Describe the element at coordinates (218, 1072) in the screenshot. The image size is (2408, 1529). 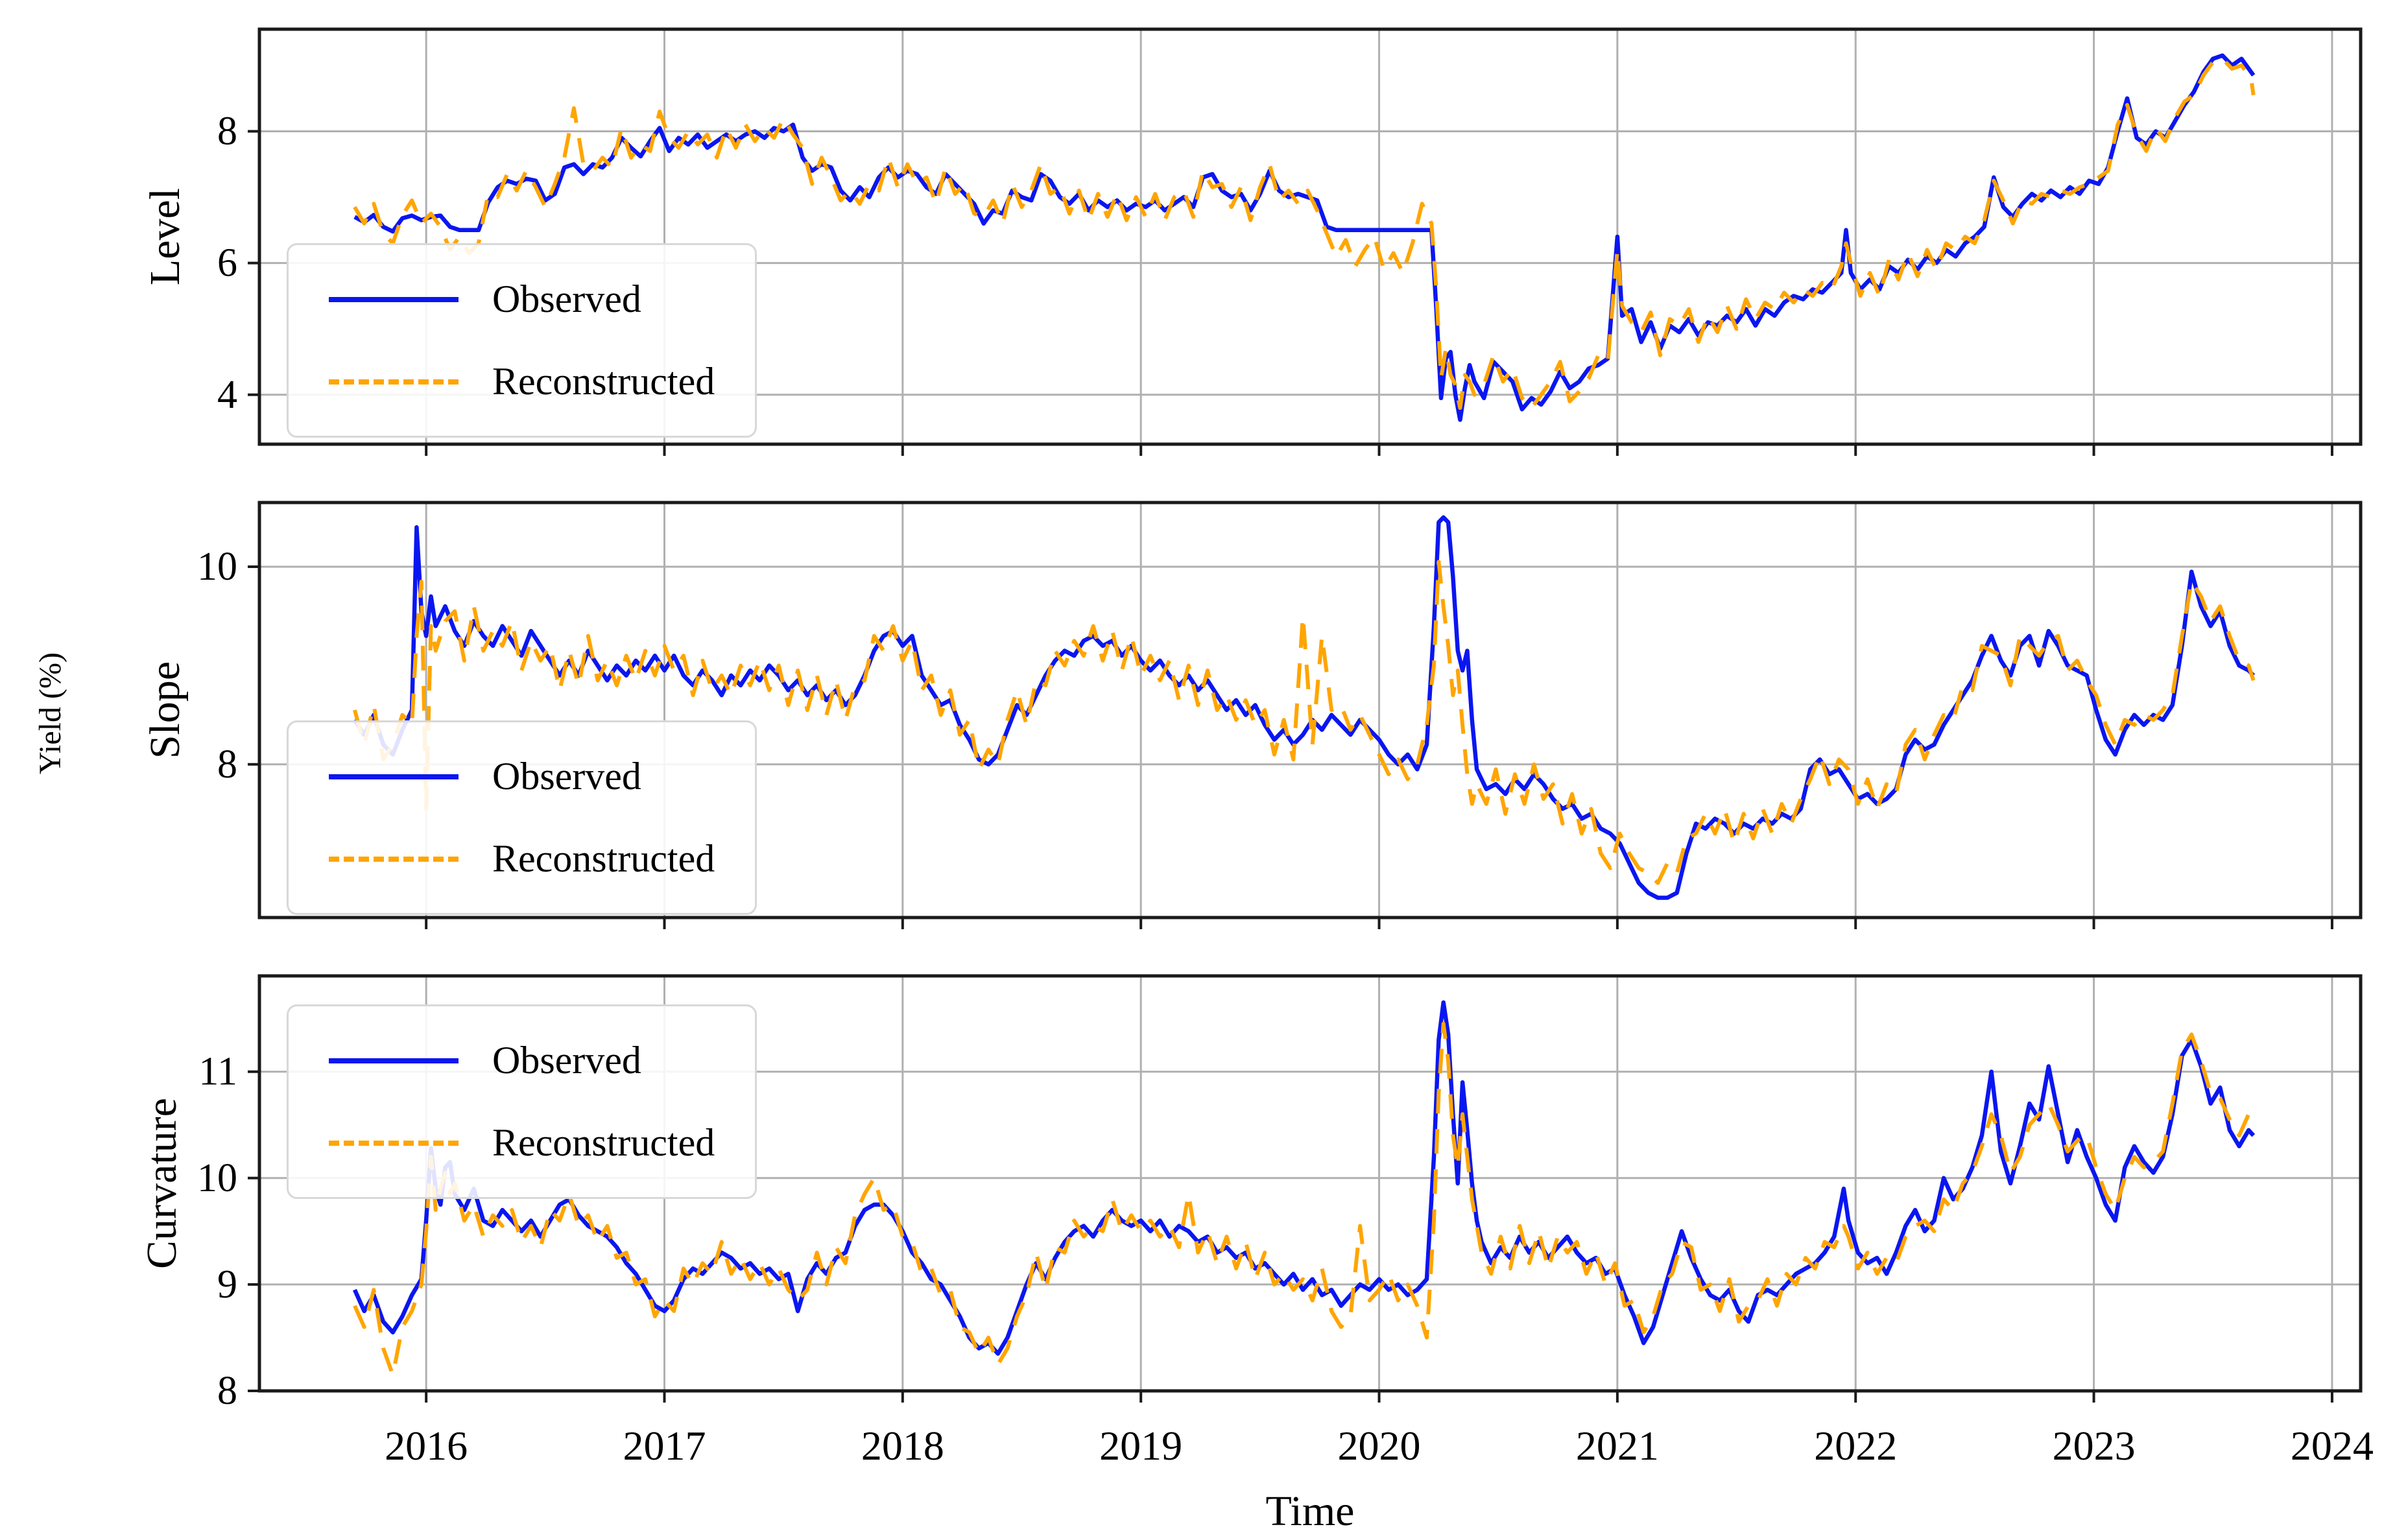
I see `curvature-y-tick-label: 11` at that location.